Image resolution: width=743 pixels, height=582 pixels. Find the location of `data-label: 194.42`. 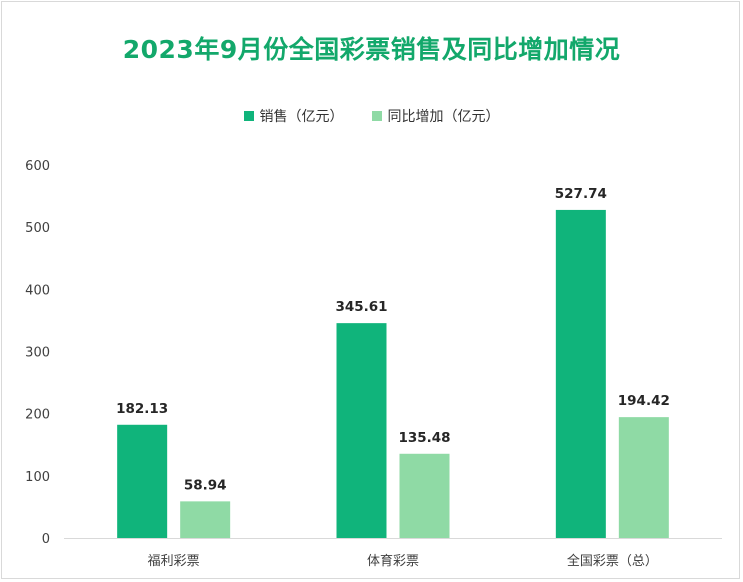

data-label: 194.42 is located at coordinates (644, 401).